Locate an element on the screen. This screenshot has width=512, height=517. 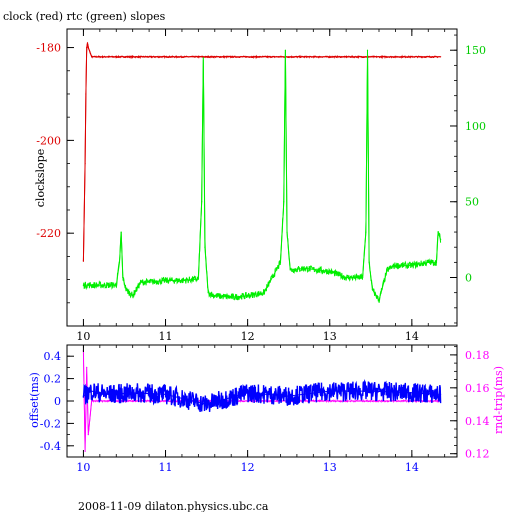
y2-tick-label-1: 0.16 is located at coordinates (477, 388).